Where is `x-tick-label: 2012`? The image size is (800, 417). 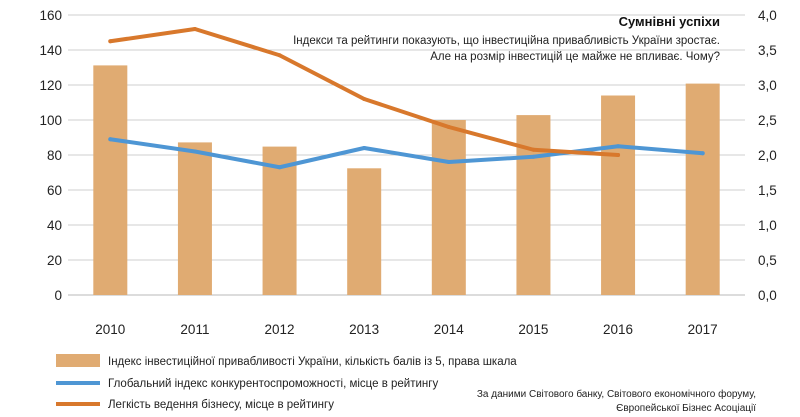 x-tick-label: 2012 is located at coordinates (280, 329).